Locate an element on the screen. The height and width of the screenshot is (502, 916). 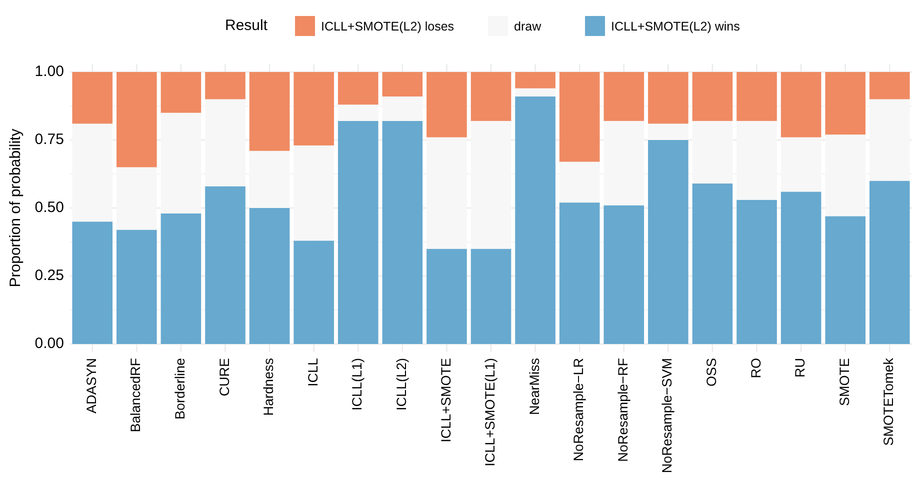
x-tick-label: Hardness is located at coordinates (268, 387).